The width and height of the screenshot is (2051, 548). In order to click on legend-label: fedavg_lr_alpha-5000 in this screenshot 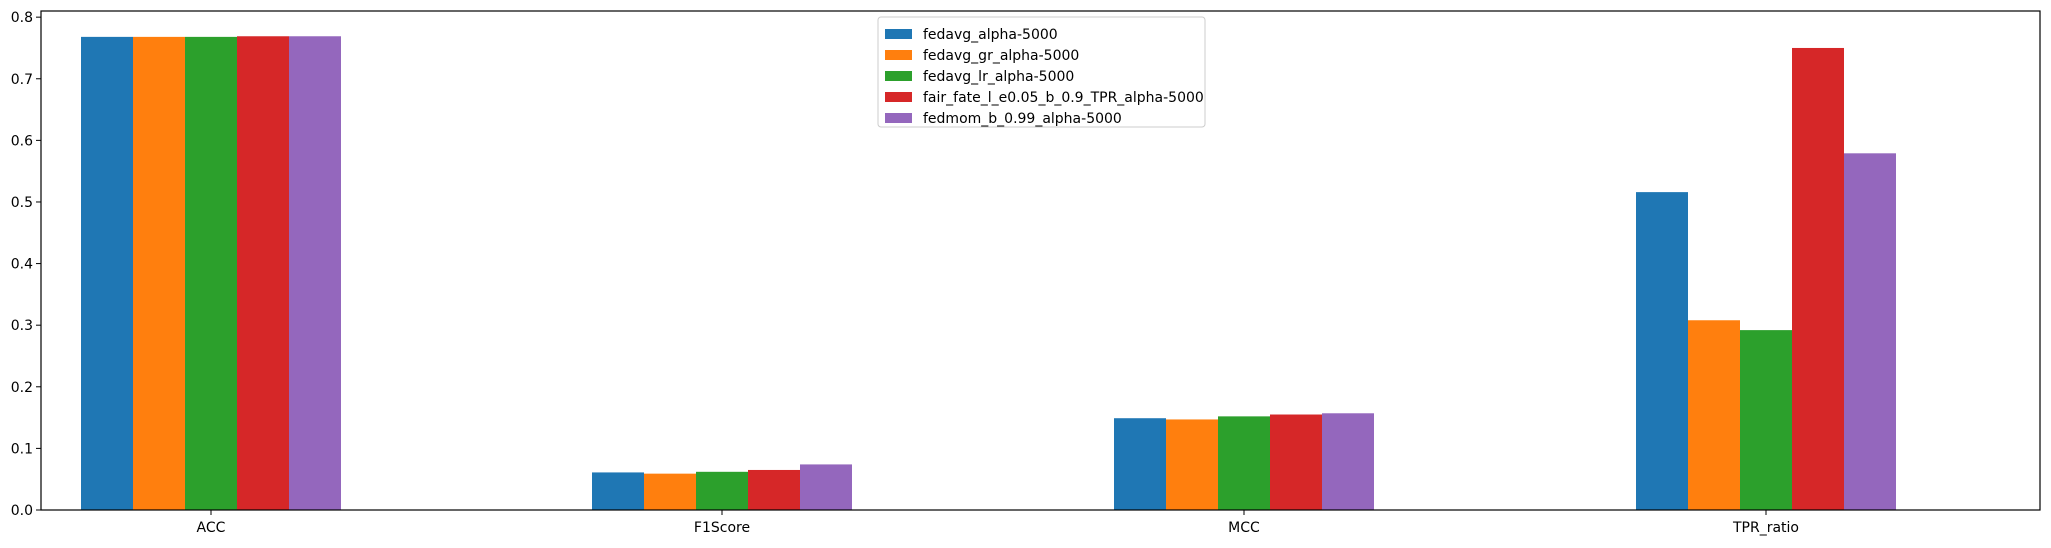, I will do `click(998, 77)`.